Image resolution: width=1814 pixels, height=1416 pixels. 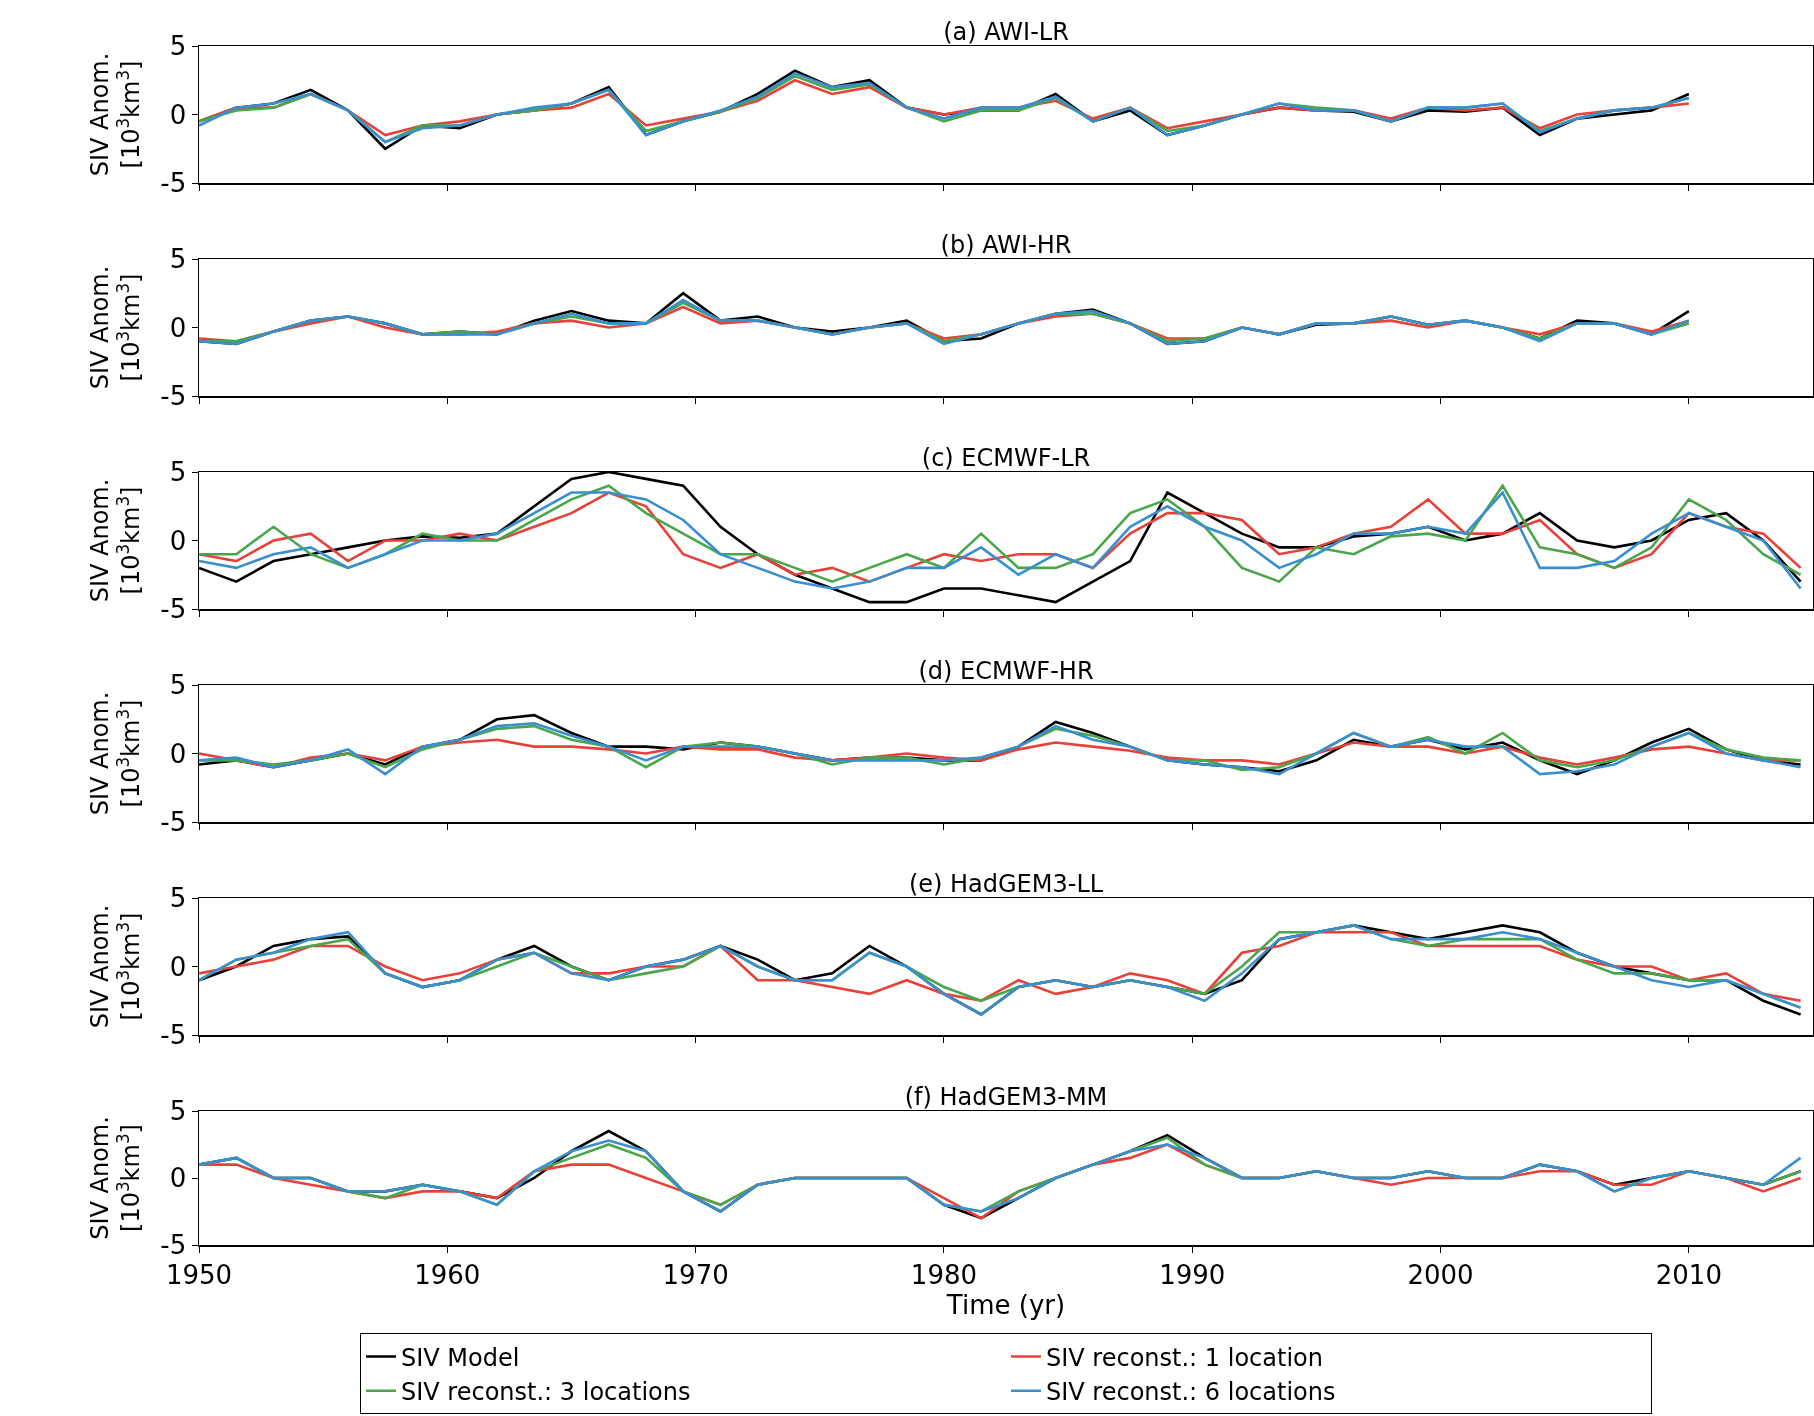 I want to click on x-tick-label: 1990, so click(x=1192, y=1274).